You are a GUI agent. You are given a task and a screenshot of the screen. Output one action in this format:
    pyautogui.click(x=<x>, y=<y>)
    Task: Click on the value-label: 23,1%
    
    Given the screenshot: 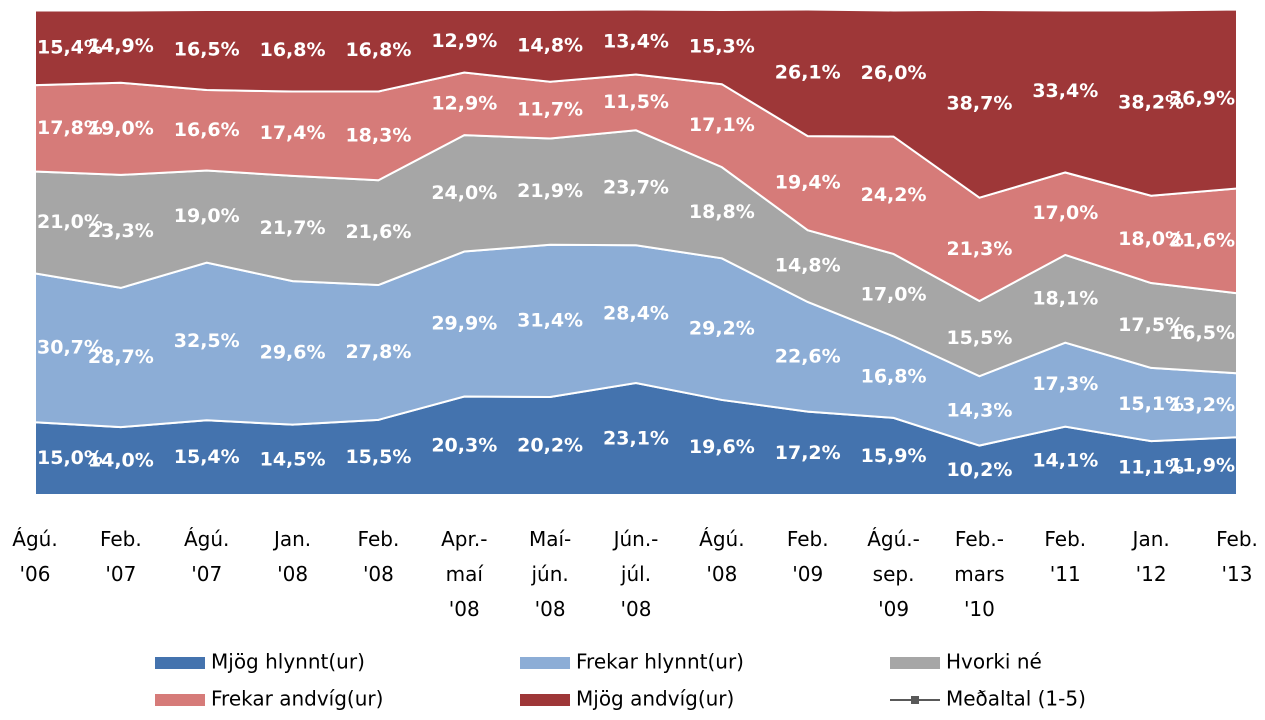 What is the action you would take?
    pyautogui.click(x=636, y=438)
    